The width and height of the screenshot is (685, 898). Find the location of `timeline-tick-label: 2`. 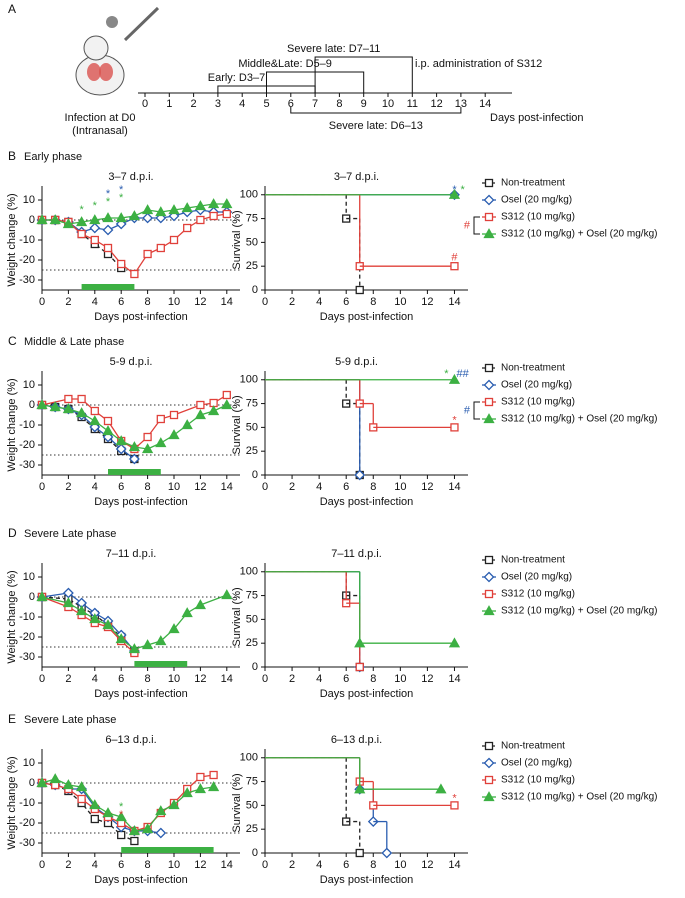

timeline-tick-label: 2 is located at coordinates (194, 104).